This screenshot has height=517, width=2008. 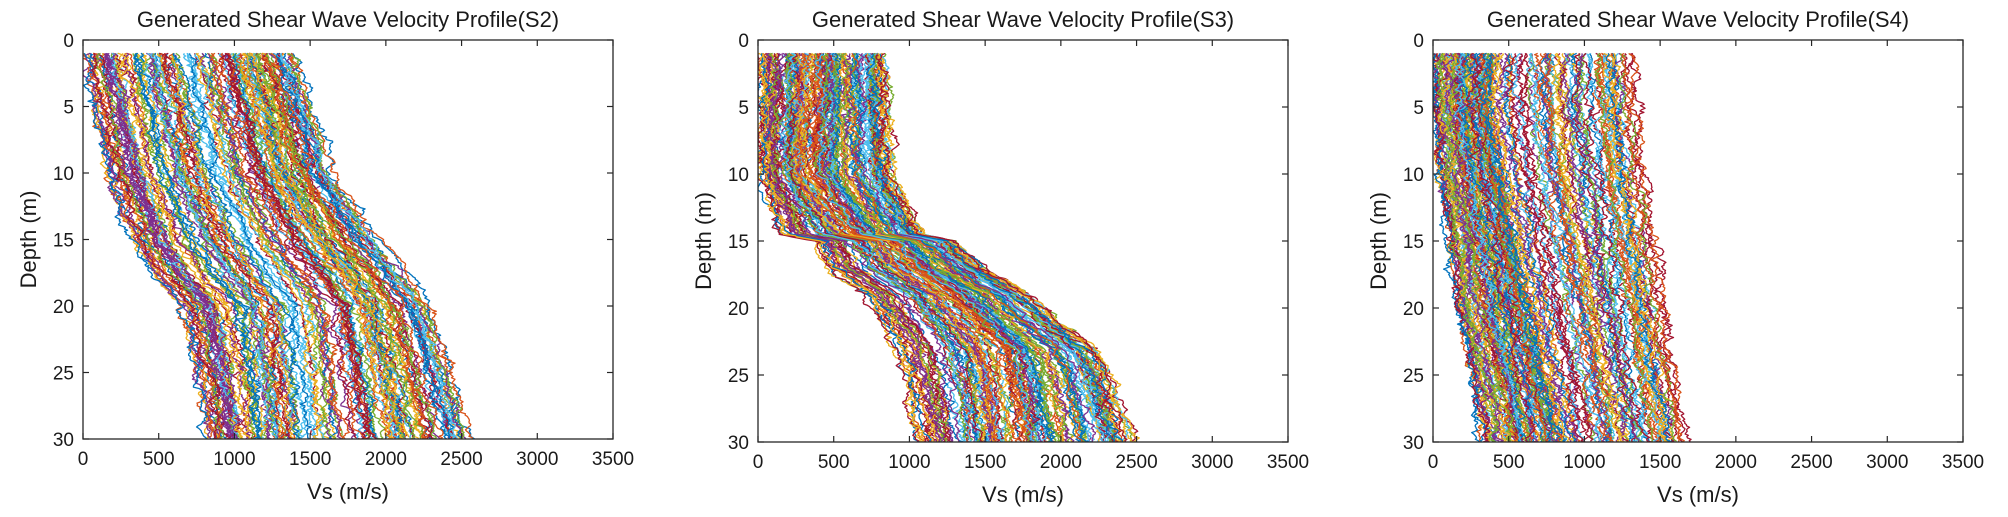 What do you see at coordinates (1413, 242) in the screenshot?
I see `y-tick-label: 15` at bounding box center [1413, 242].